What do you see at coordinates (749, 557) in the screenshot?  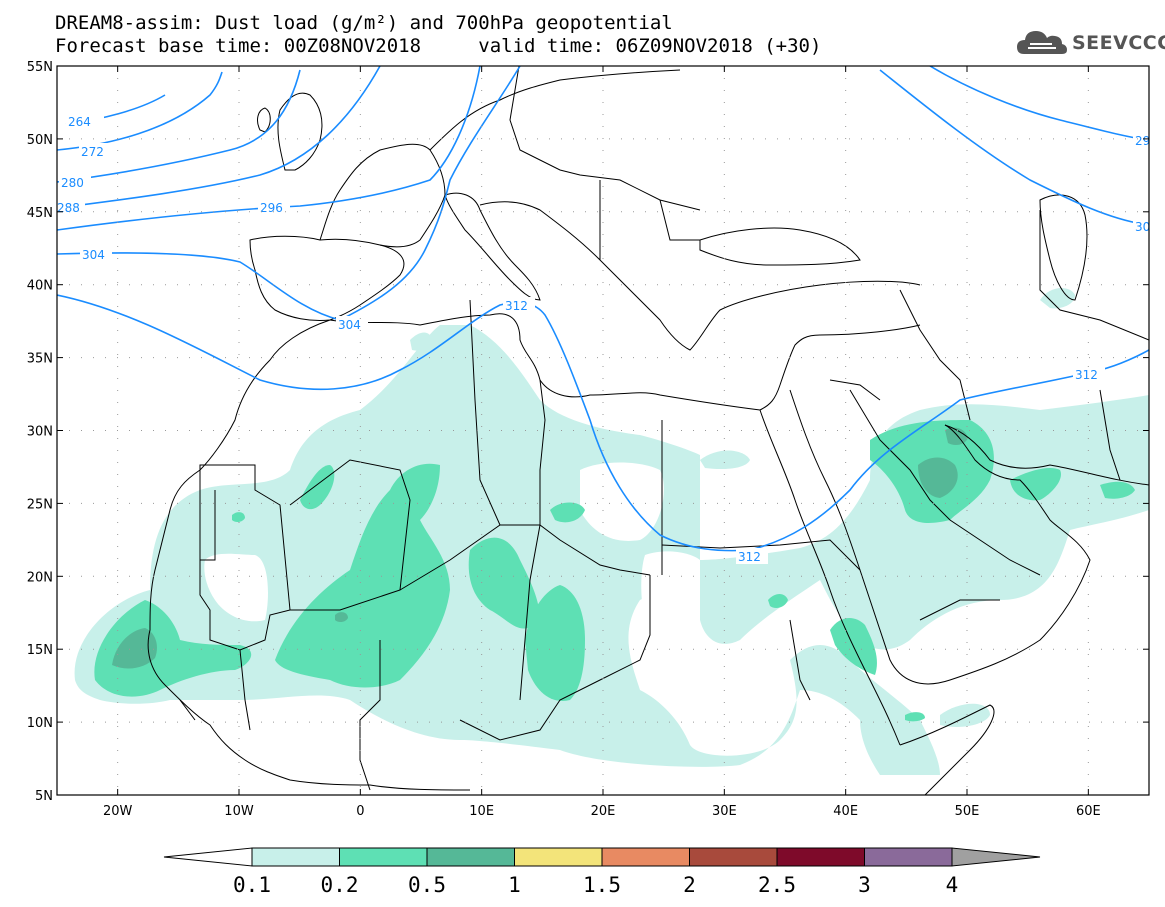 I see `contour-label-312-south: 312` at bounding box center [749, 557].